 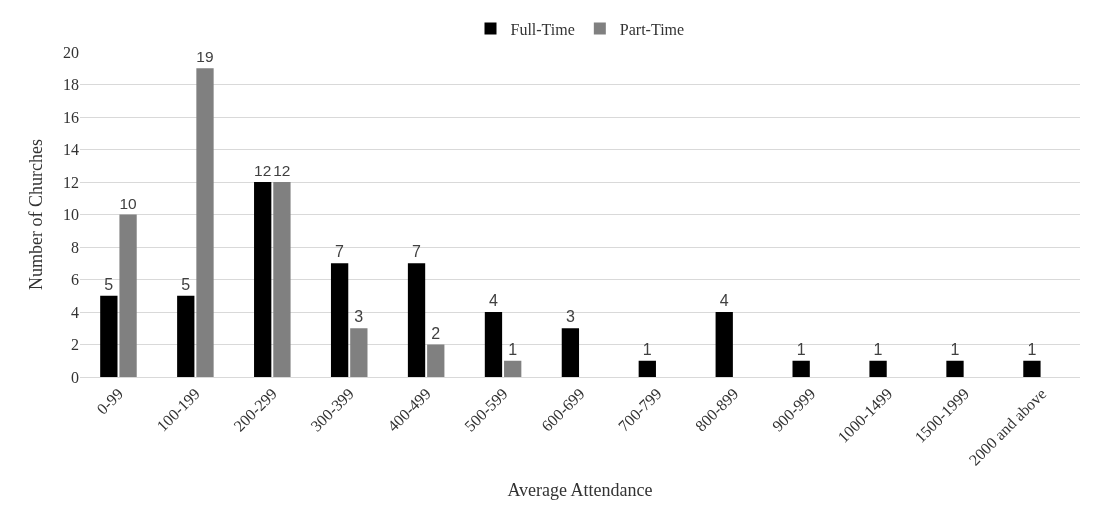 What do you see at coordinates (75, 377) in the screenshot?
I see `y-tick-label: 0` at bounding box center [75, 377].